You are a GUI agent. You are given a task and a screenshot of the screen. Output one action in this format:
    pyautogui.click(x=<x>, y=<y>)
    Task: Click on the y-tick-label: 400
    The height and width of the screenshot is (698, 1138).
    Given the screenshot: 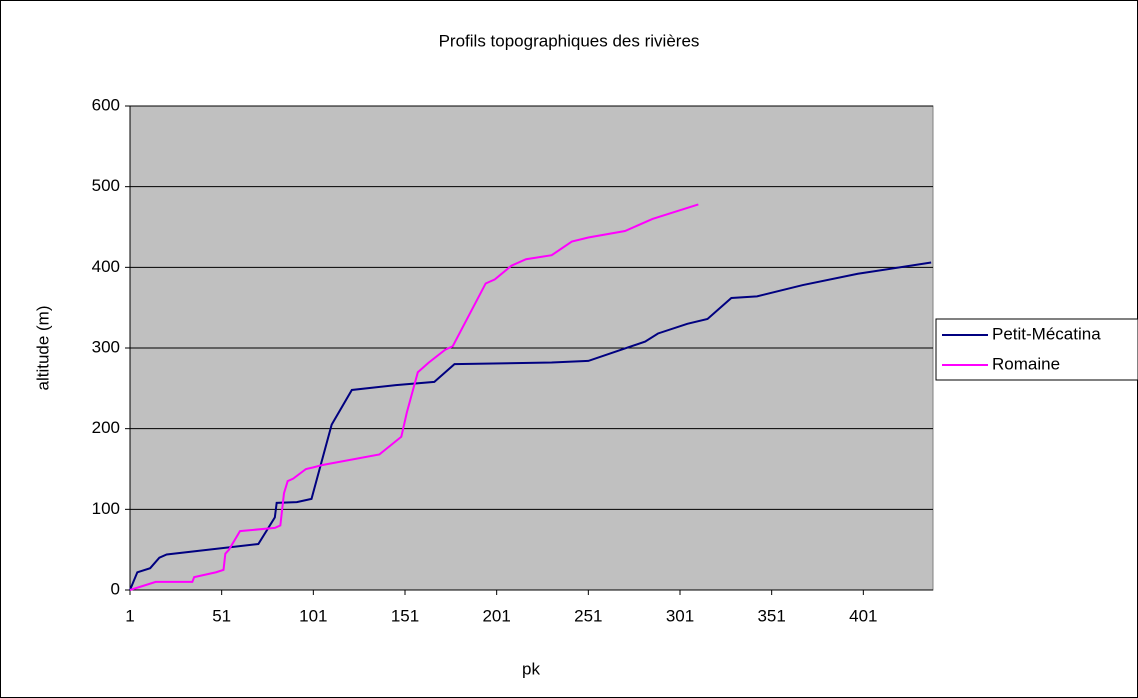 What is the action you would take?
    pyautogui.click(x=106, y=266)
    